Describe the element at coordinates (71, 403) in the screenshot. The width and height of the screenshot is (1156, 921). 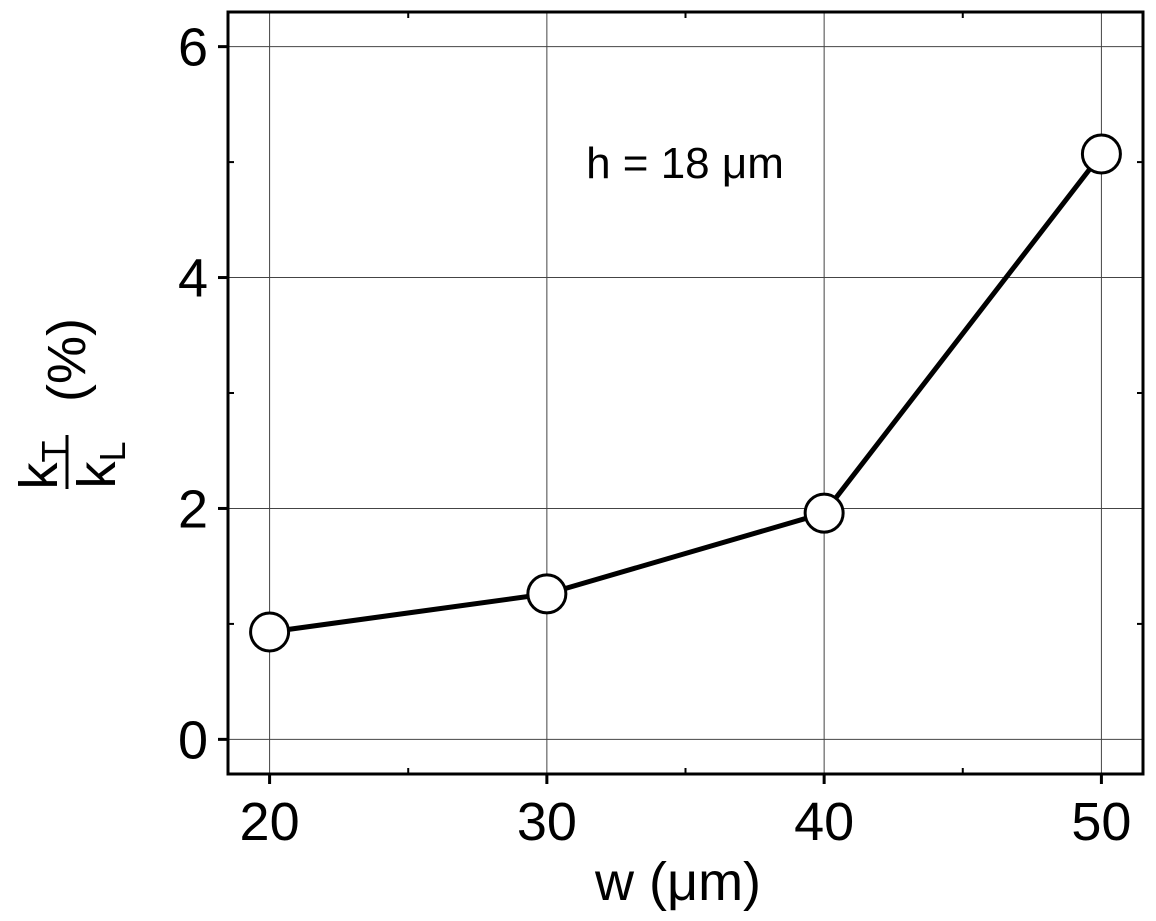
I see `y-axis-title: kT kL (%)` at that location.